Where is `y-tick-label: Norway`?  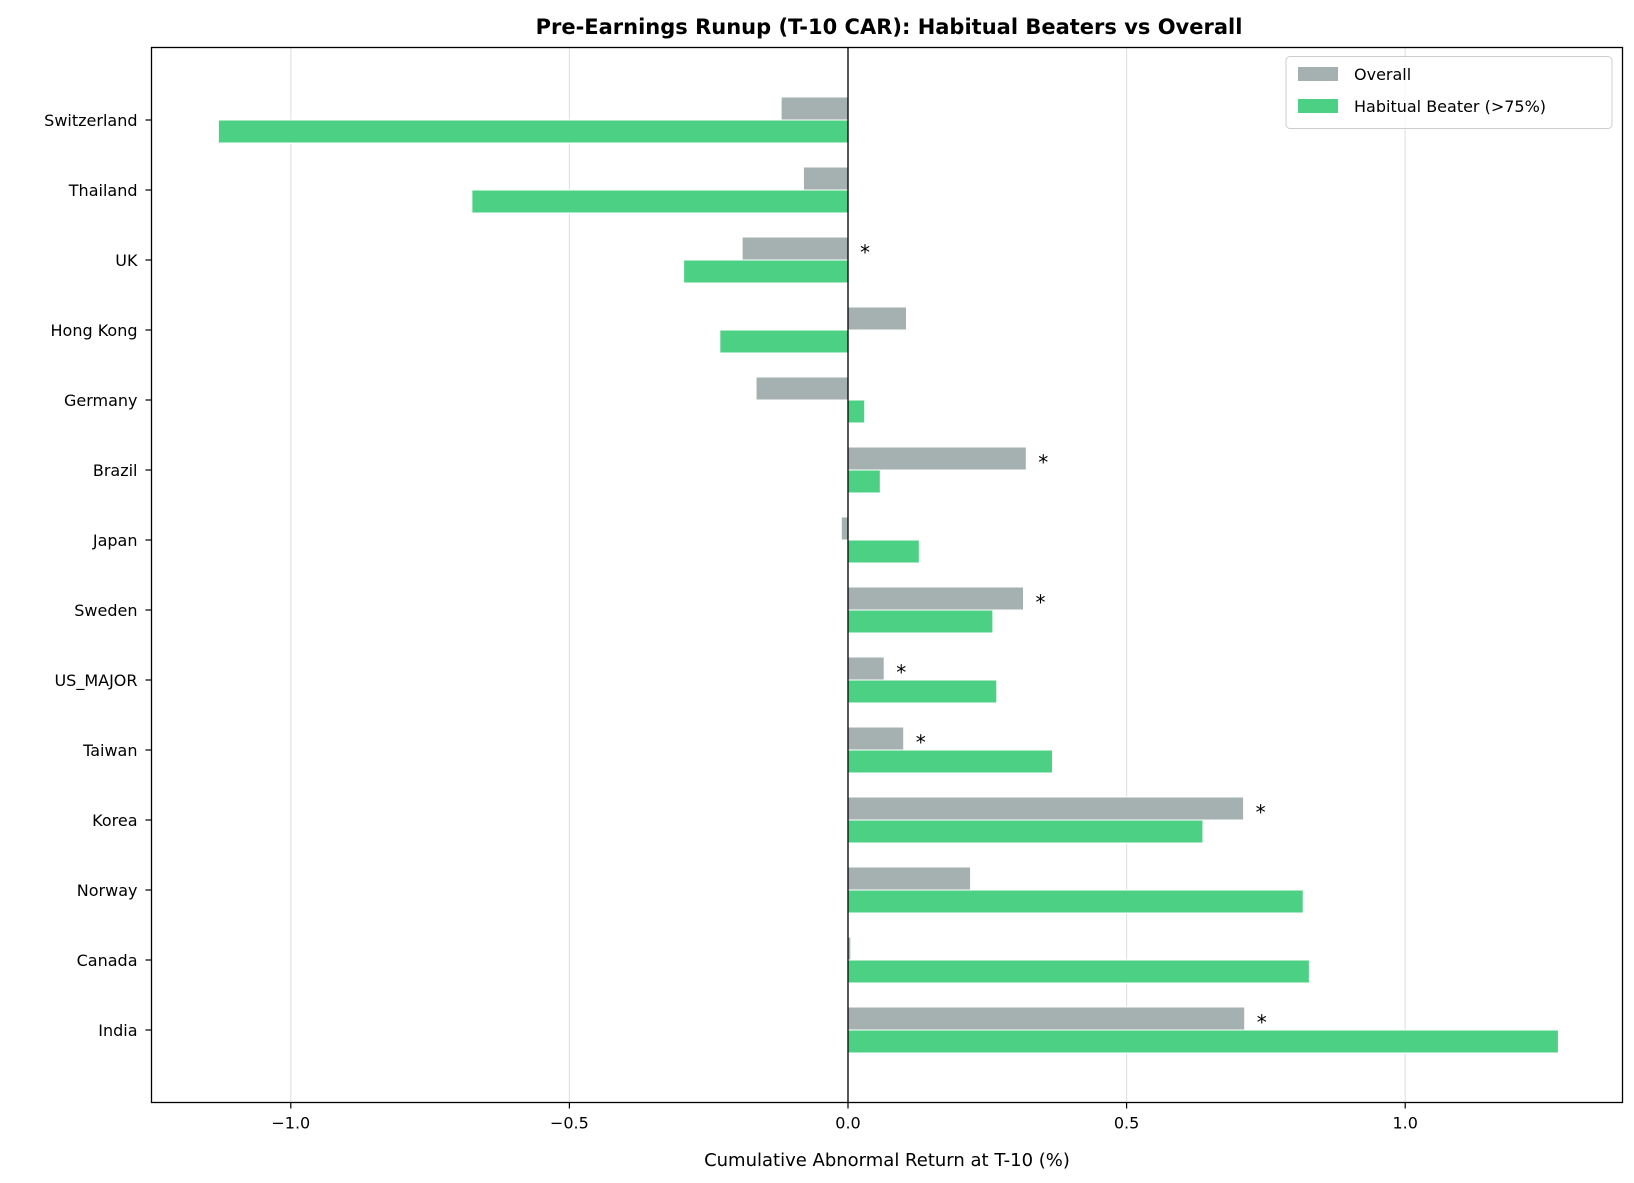
y-tick-label: Norway is located at coordinates (107, 890).